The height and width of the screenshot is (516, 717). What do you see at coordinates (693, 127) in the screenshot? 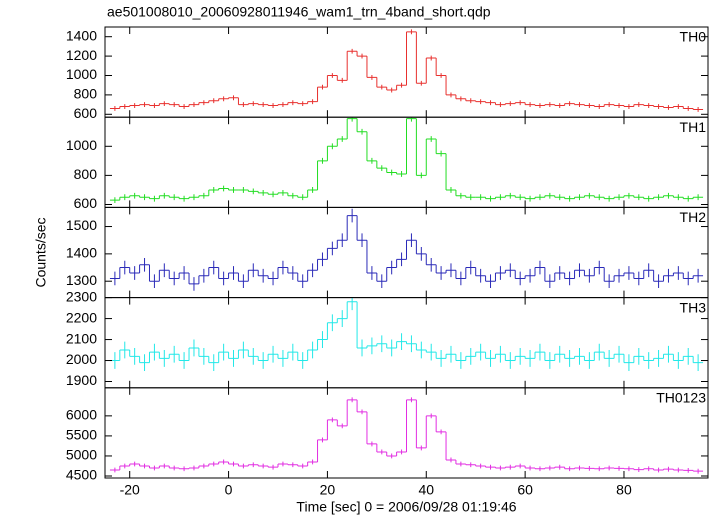
I see `panel-label: TH1` at bounding box center [693, 127].